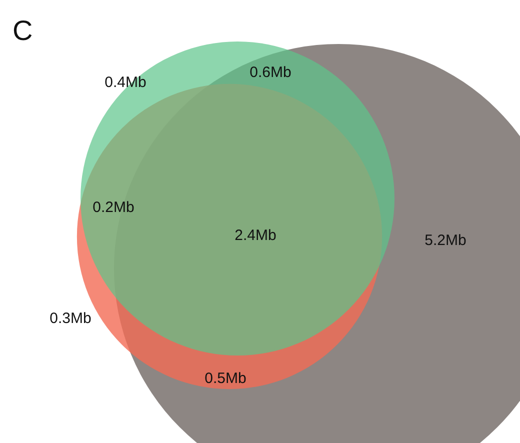 This screenshot has height=443, width=520. I want to click on data-label: 0.3Mb, so click(71, 318).